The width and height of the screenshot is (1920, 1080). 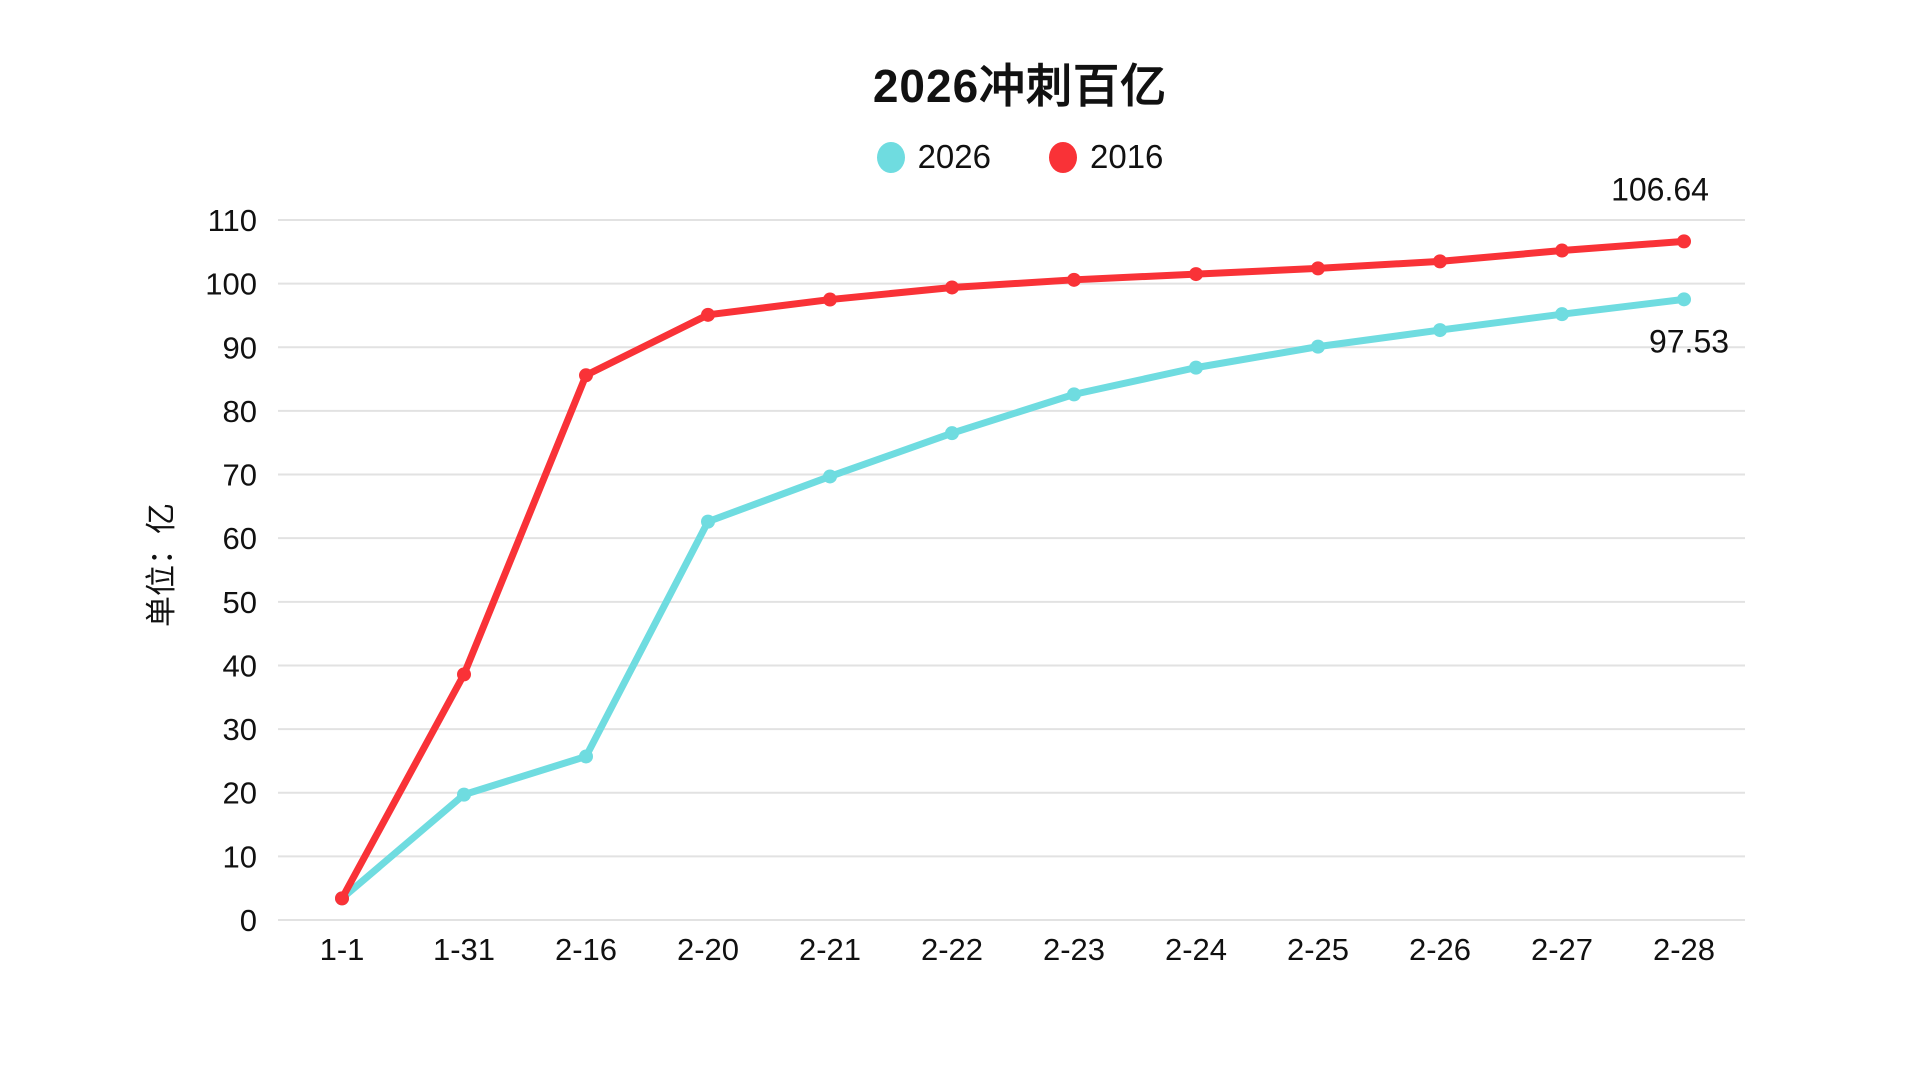 What do you see at coordinates (240, 665) in the screenshot?
I see `y-tick-label: 40` at bounding box center [240, 665].